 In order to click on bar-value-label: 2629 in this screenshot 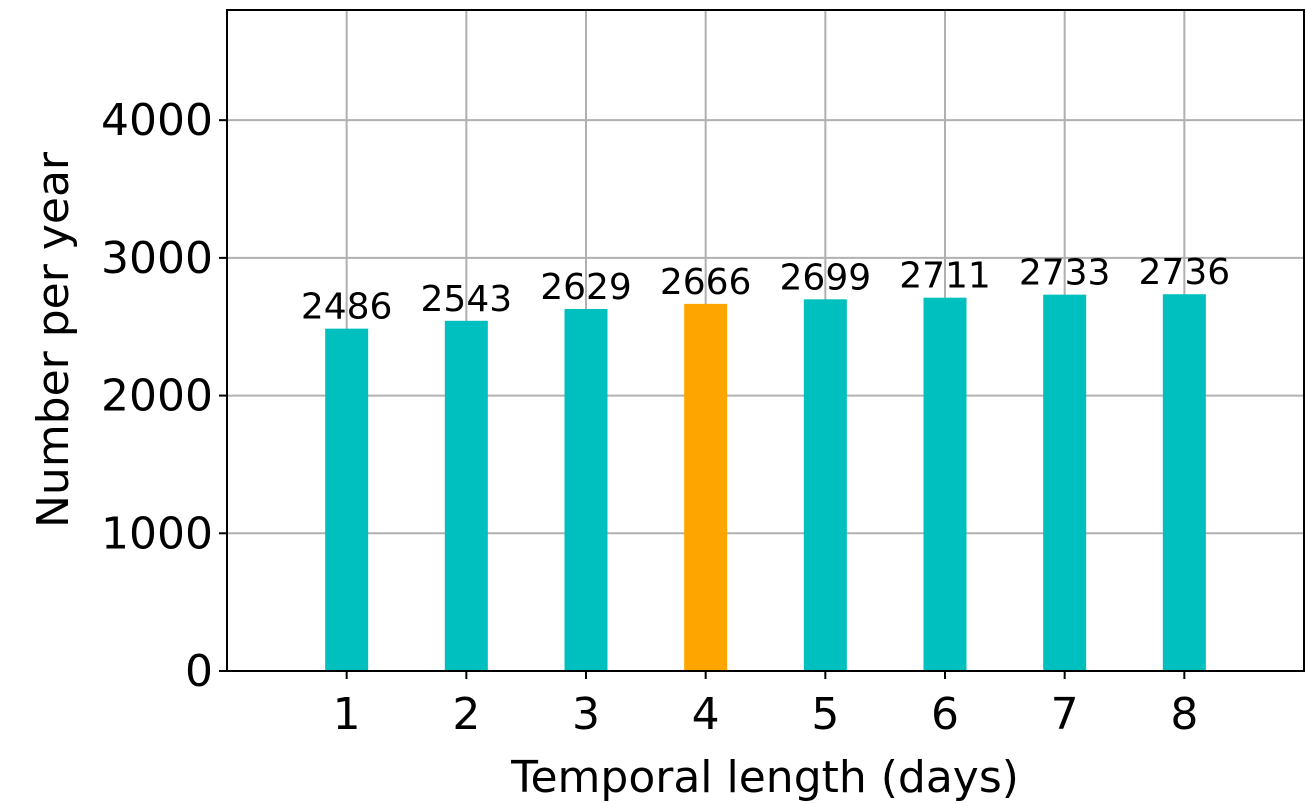, I will do `click(586, 287)`.